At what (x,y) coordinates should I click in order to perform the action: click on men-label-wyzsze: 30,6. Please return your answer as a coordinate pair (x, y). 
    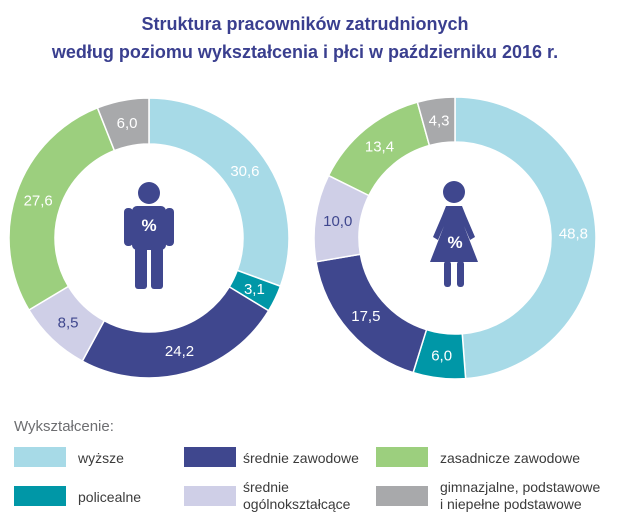
    Looking at the image, I should click on (244, 171).